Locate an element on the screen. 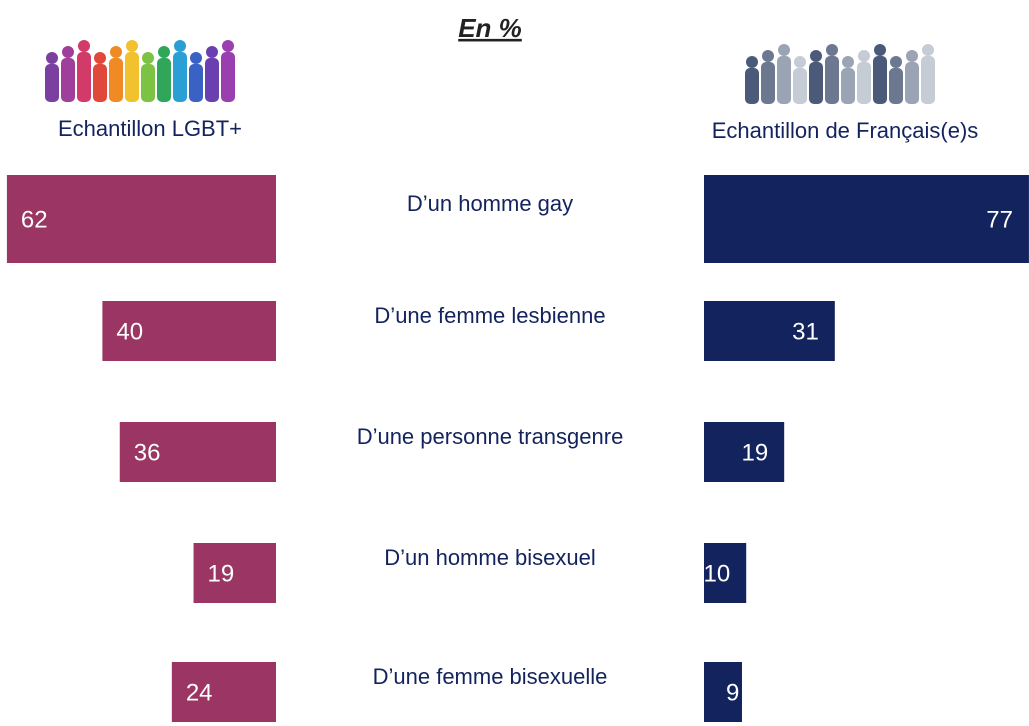 The width and height of the screenshot is (1029, 726). data-label: 9 is located at coordinates (732, 692).